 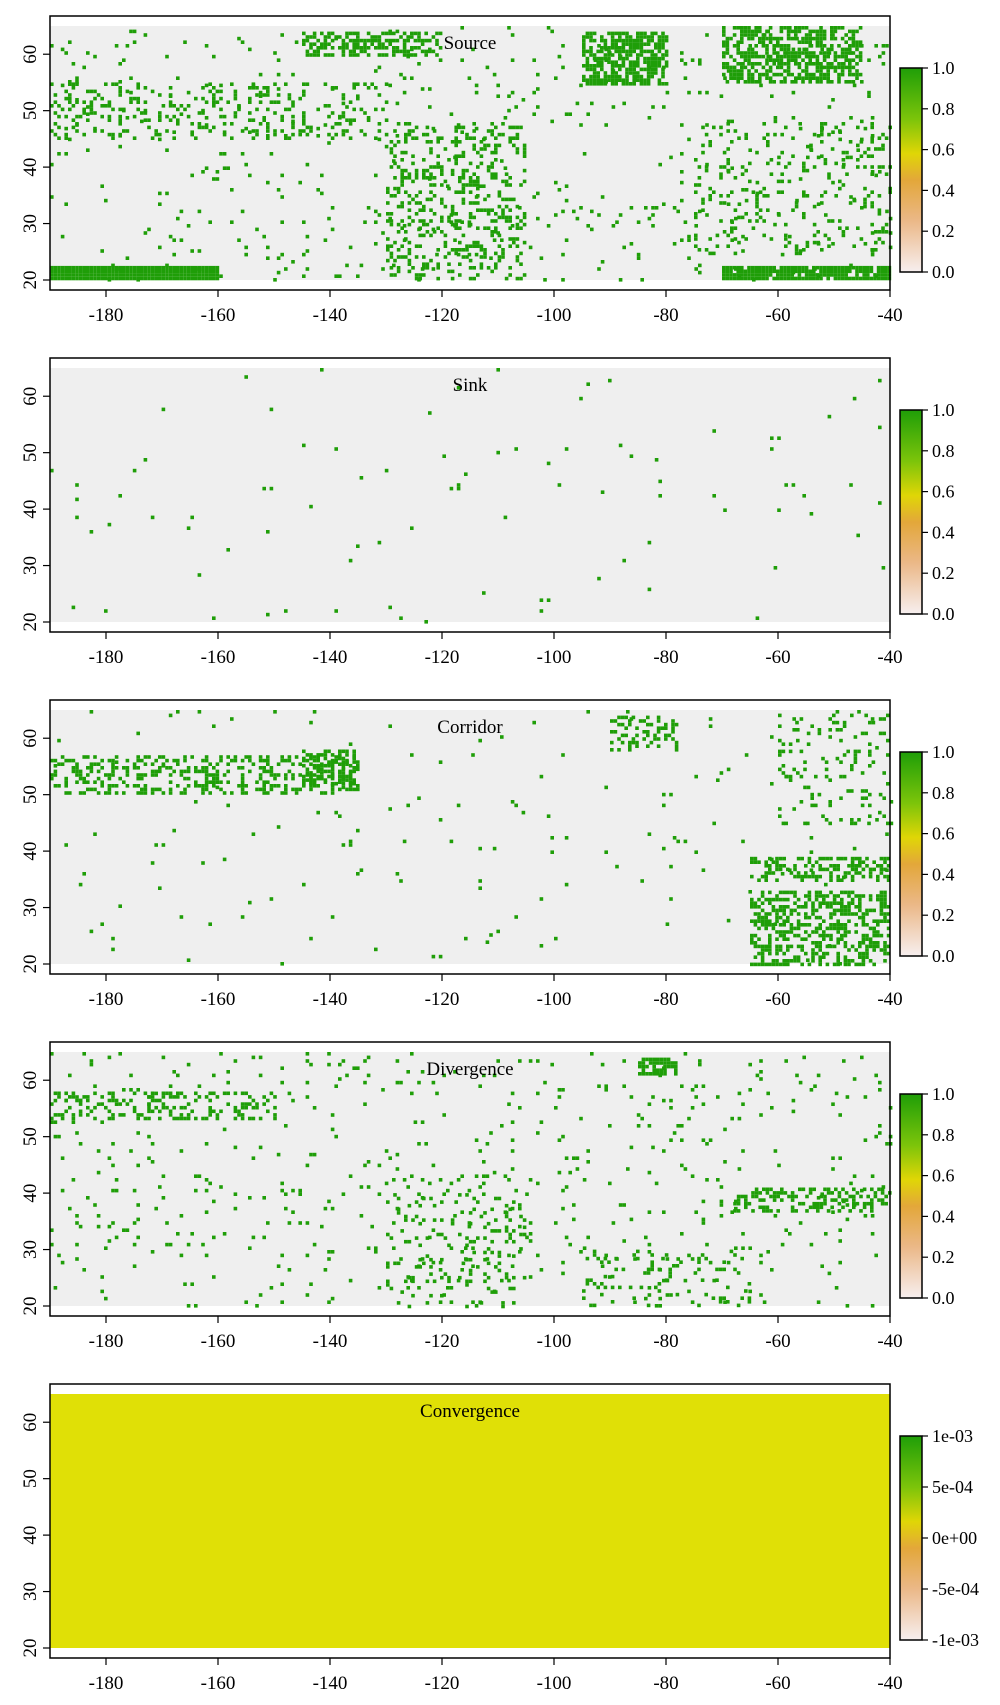 I want to click on panel-title: Sink, so click(x=470, y=385).